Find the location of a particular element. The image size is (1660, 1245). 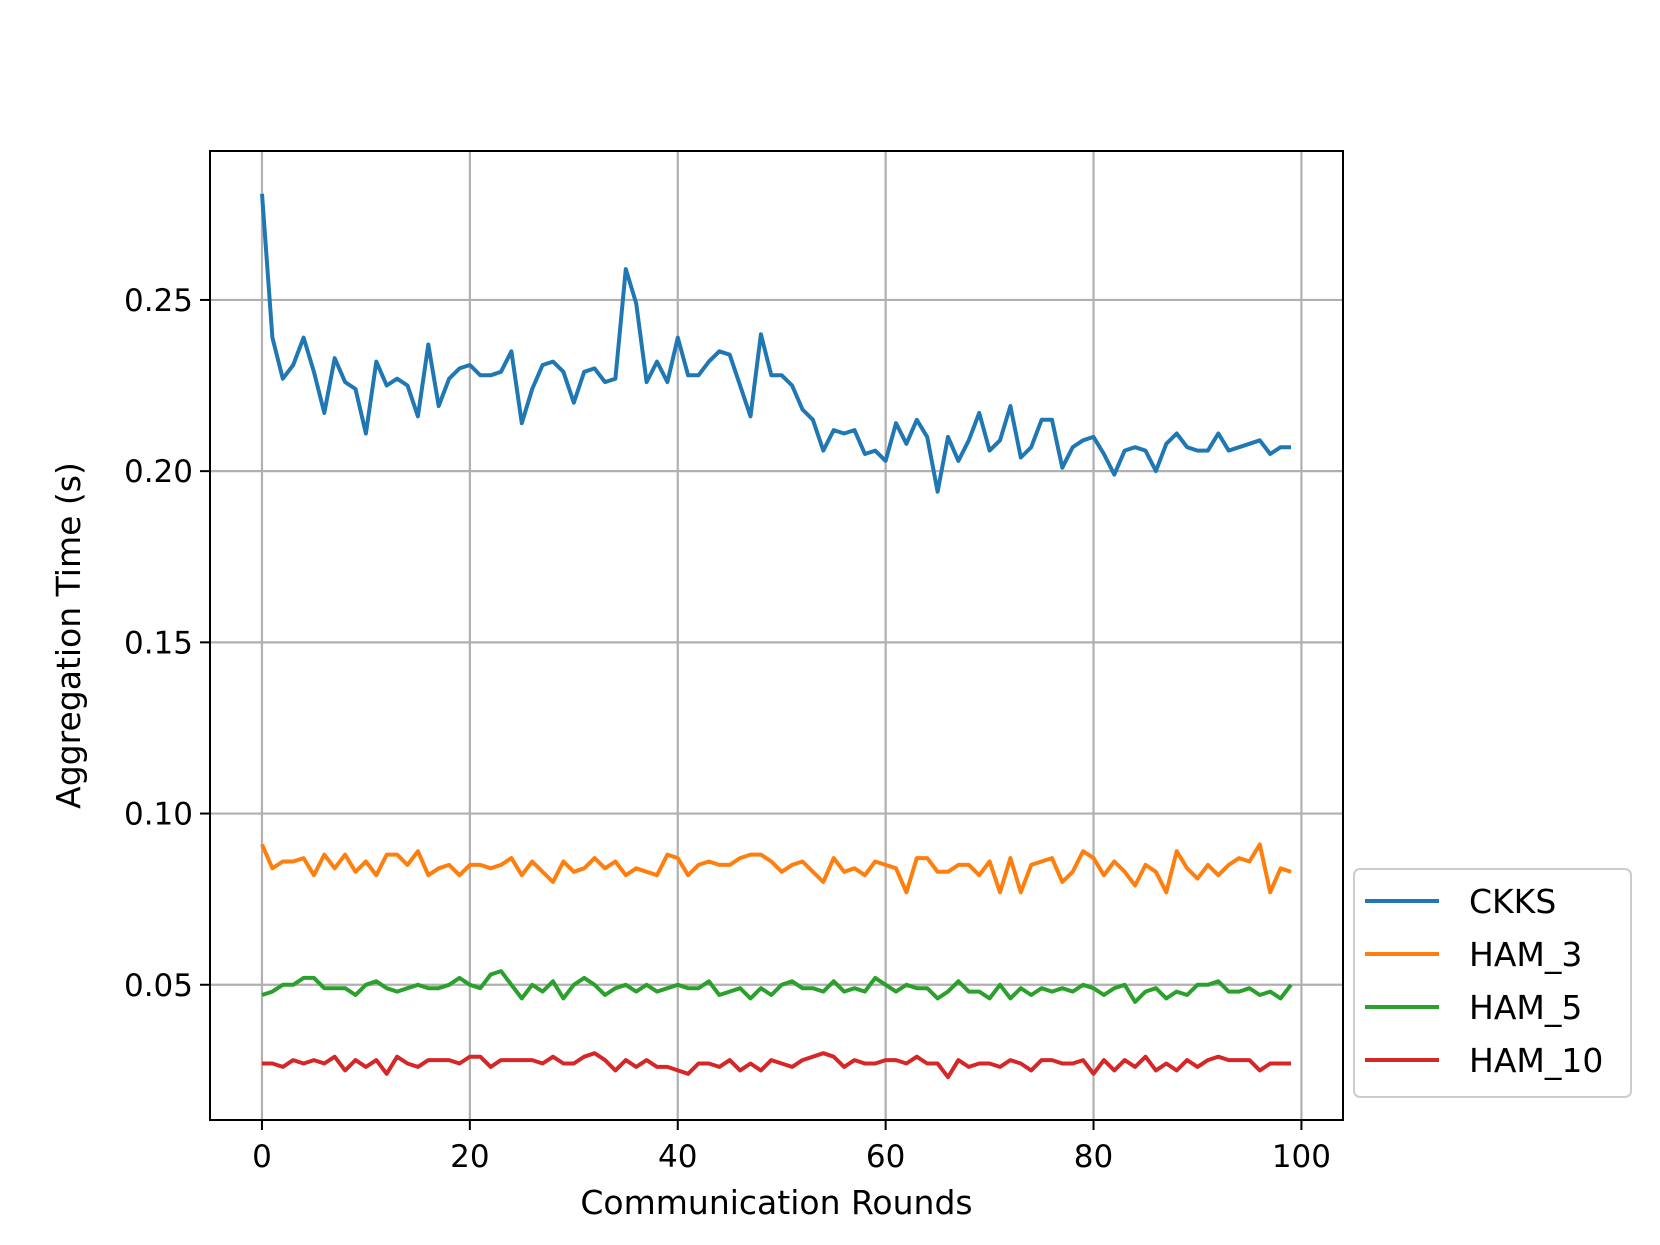

y-axis-title: Aggregation Time (s) is located at coordinates (68, 635).